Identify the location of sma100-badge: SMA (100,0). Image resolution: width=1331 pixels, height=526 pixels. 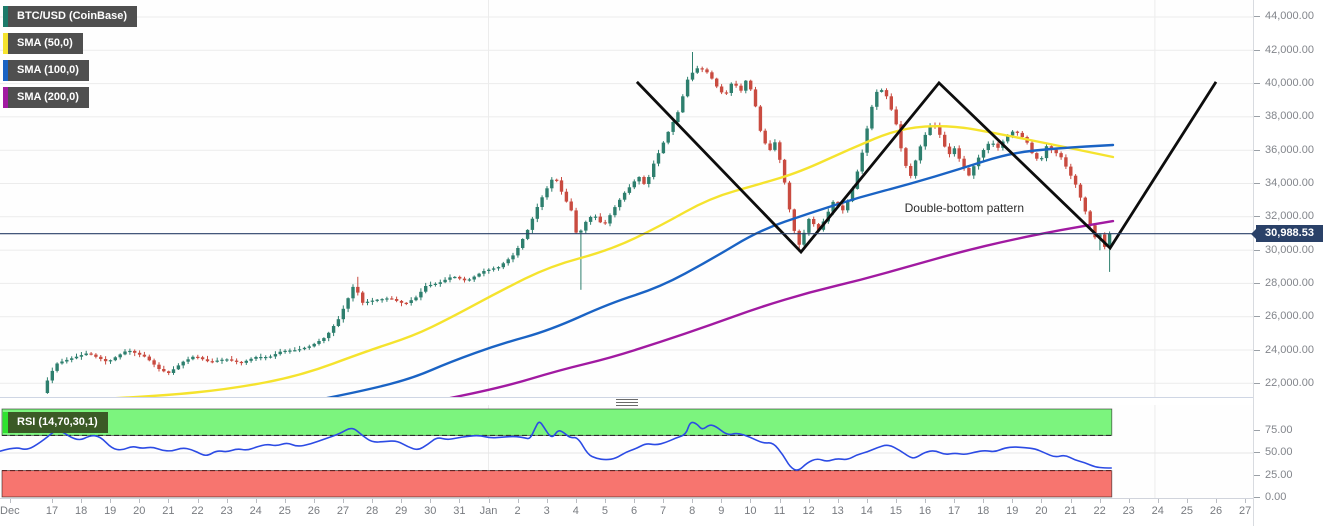
(46, 70).